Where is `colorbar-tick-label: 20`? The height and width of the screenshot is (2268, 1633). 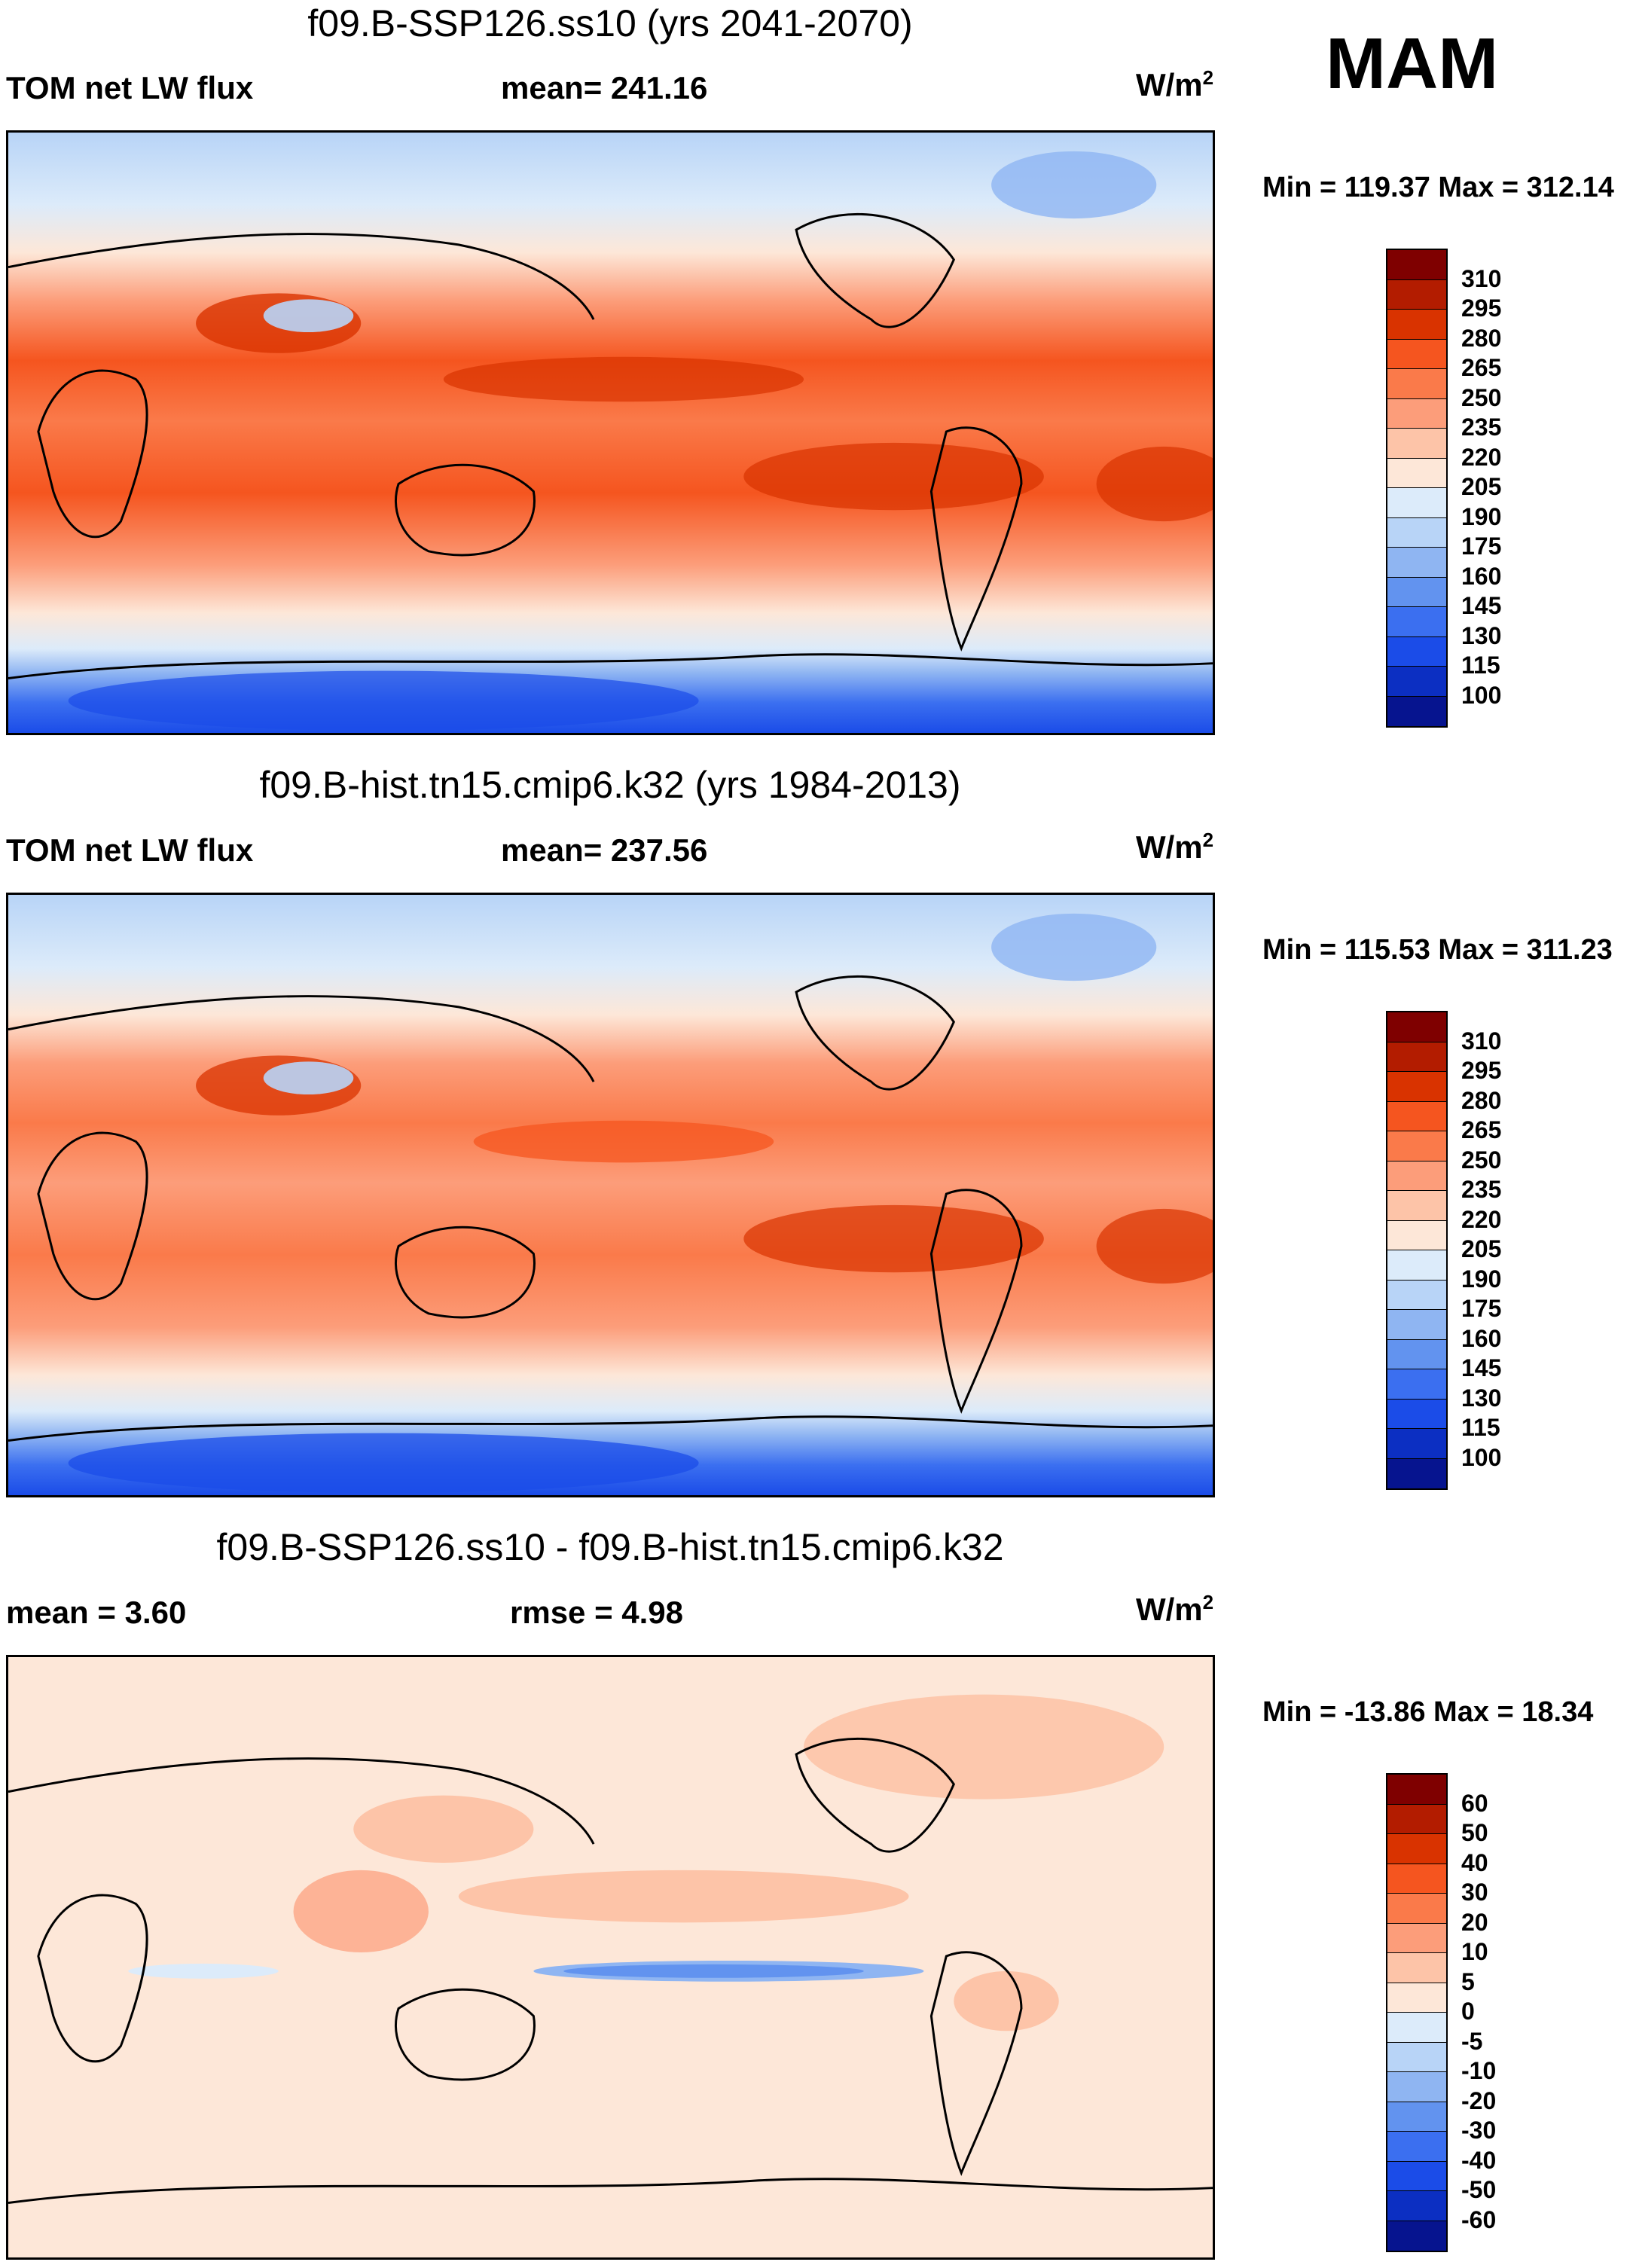
colorbar-tick-label: 20 is located at coordinates (1474, 1922).